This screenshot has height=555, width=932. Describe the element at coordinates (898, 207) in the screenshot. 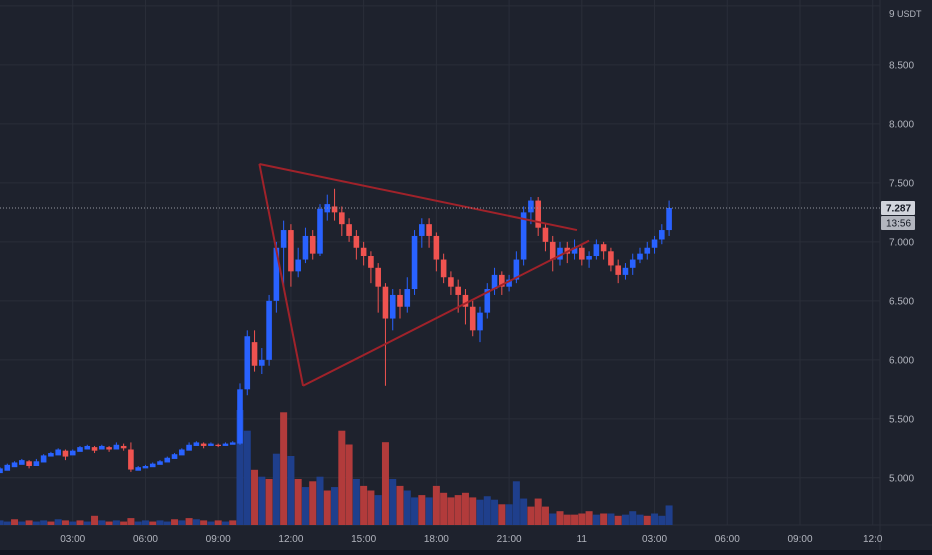

I see `last-price-badge-bg` at that location.